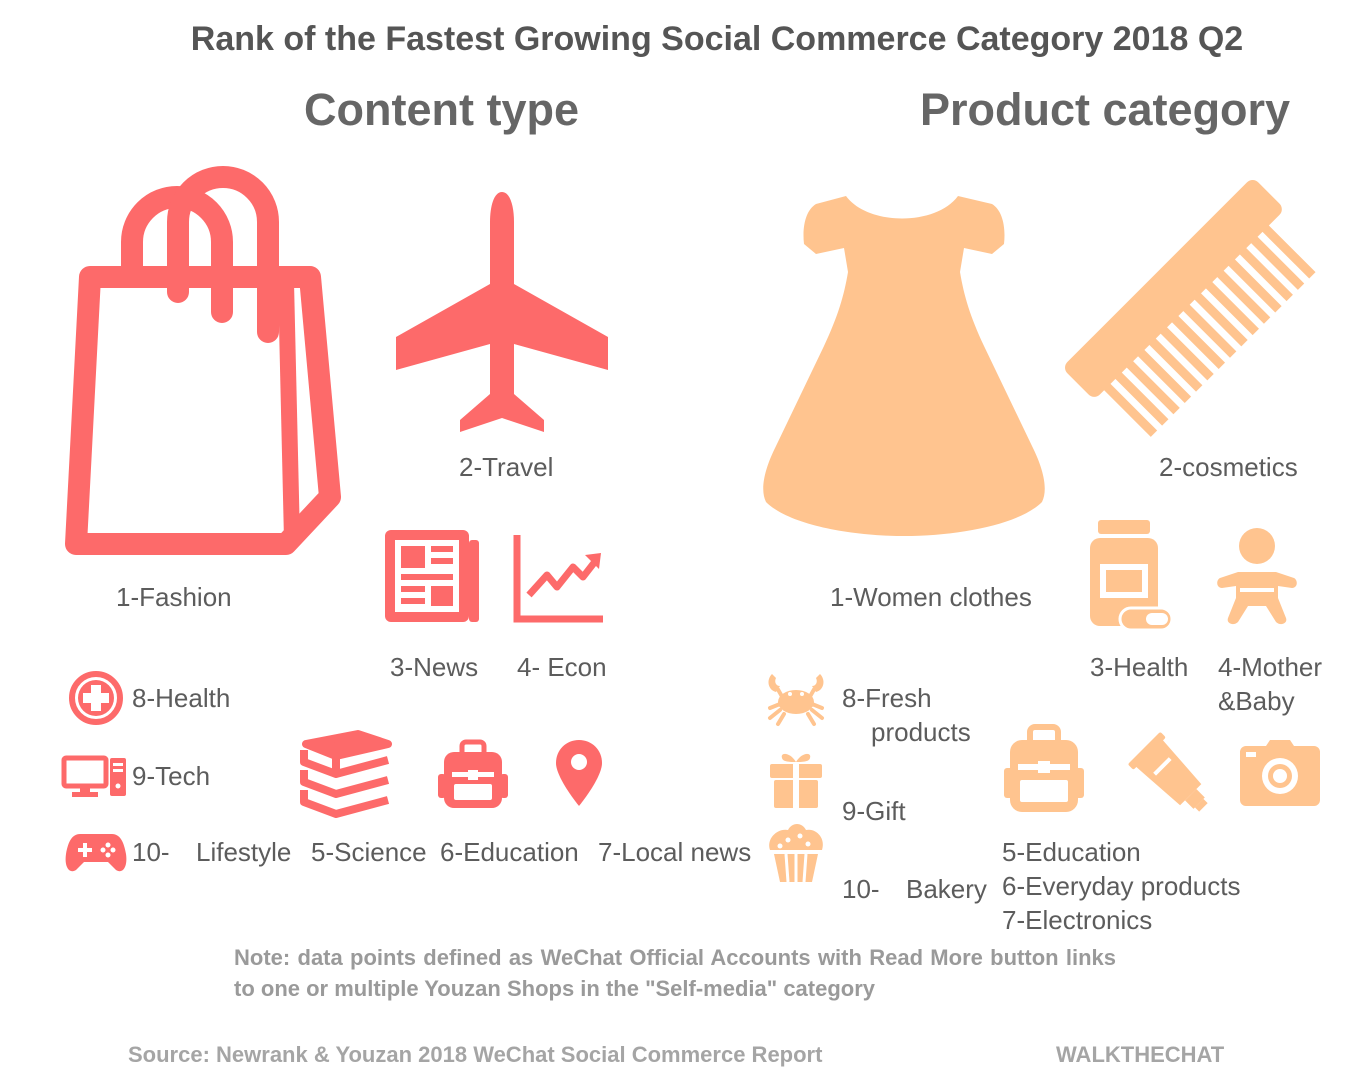 The image size is (1368, 1082). What do you see at coordinates (1228, 467) in the screenshot?
I see `product-label-cosmetics: 2-cosmetics` at bounding box center [1228, 467].